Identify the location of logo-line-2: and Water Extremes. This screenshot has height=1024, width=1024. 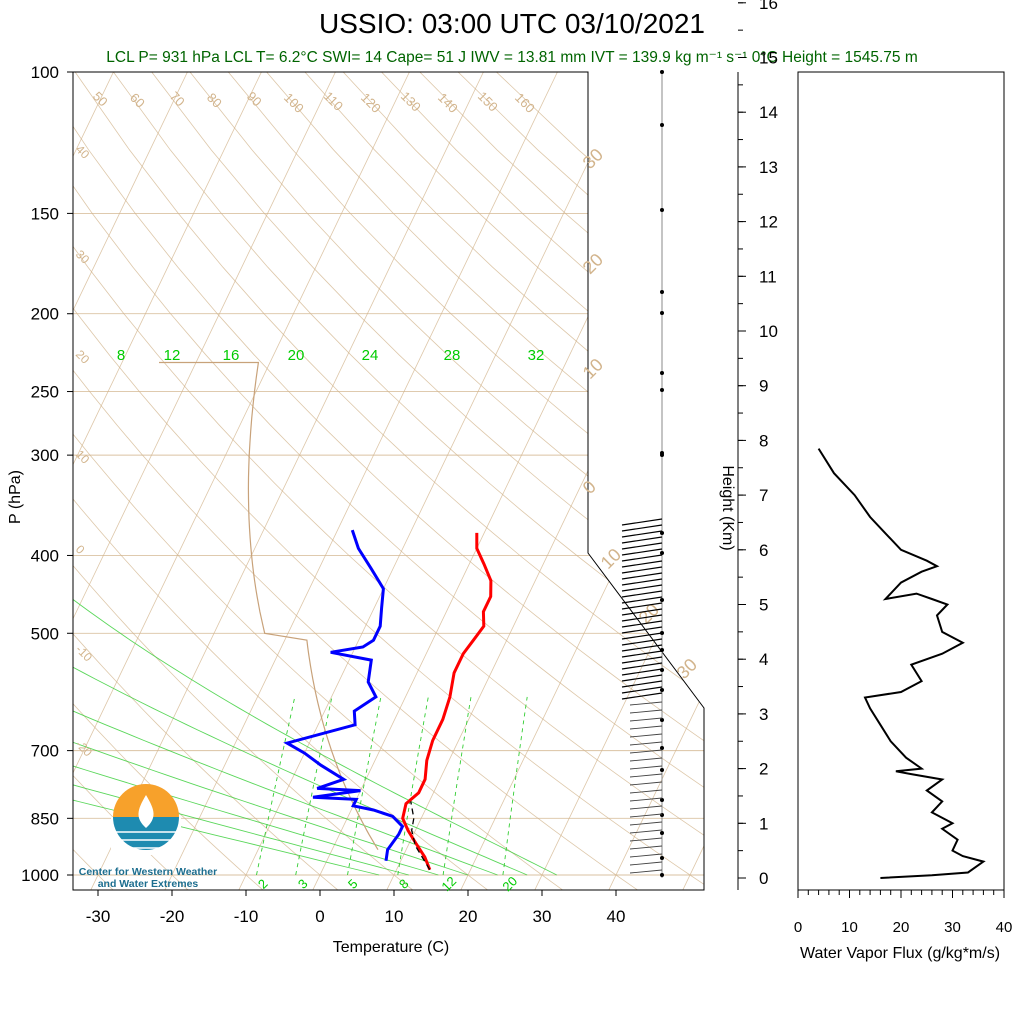
(148, 884).